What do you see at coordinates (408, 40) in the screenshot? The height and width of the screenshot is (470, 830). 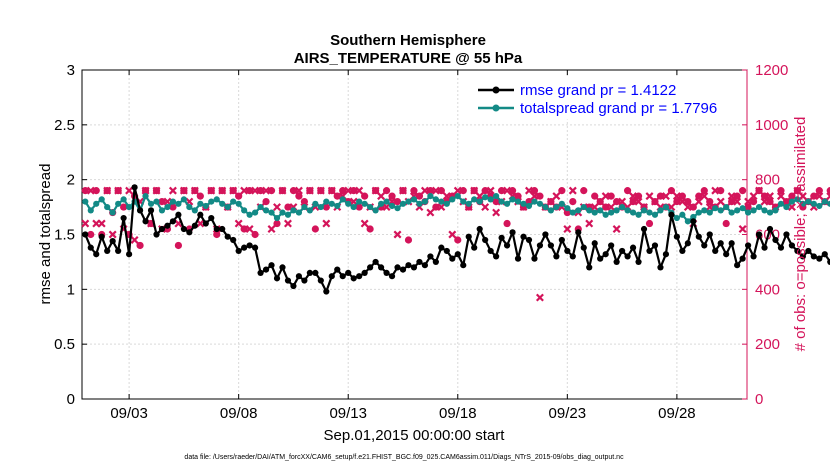 I see `chart-title: Southern Hemisphere` at bounding box center [408, 40].